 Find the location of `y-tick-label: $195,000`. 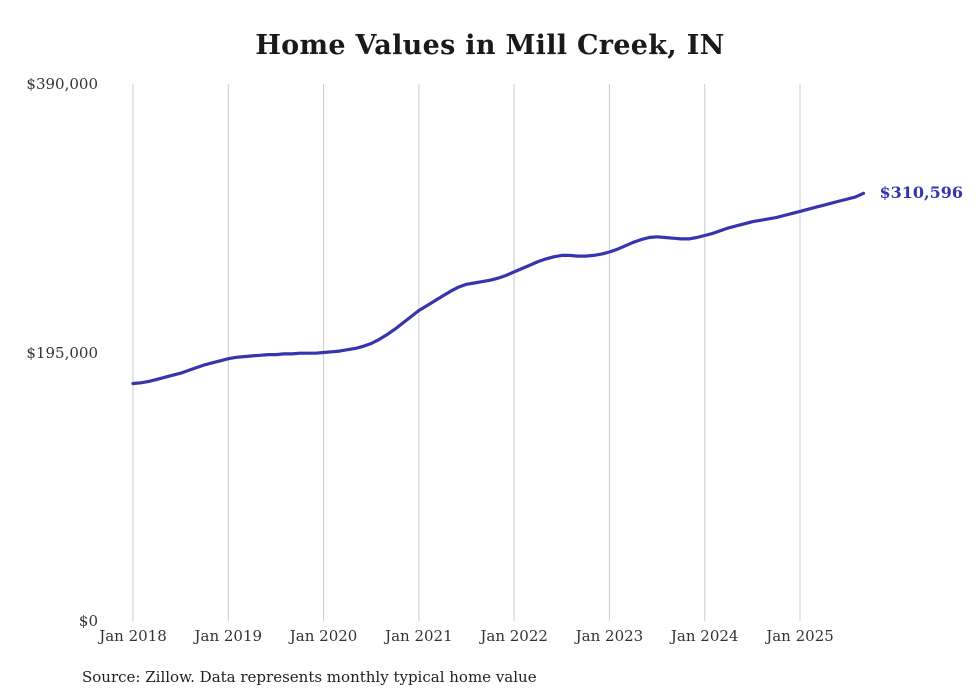

y-tick-label: $195,000 is located at coordinates (62, 352).